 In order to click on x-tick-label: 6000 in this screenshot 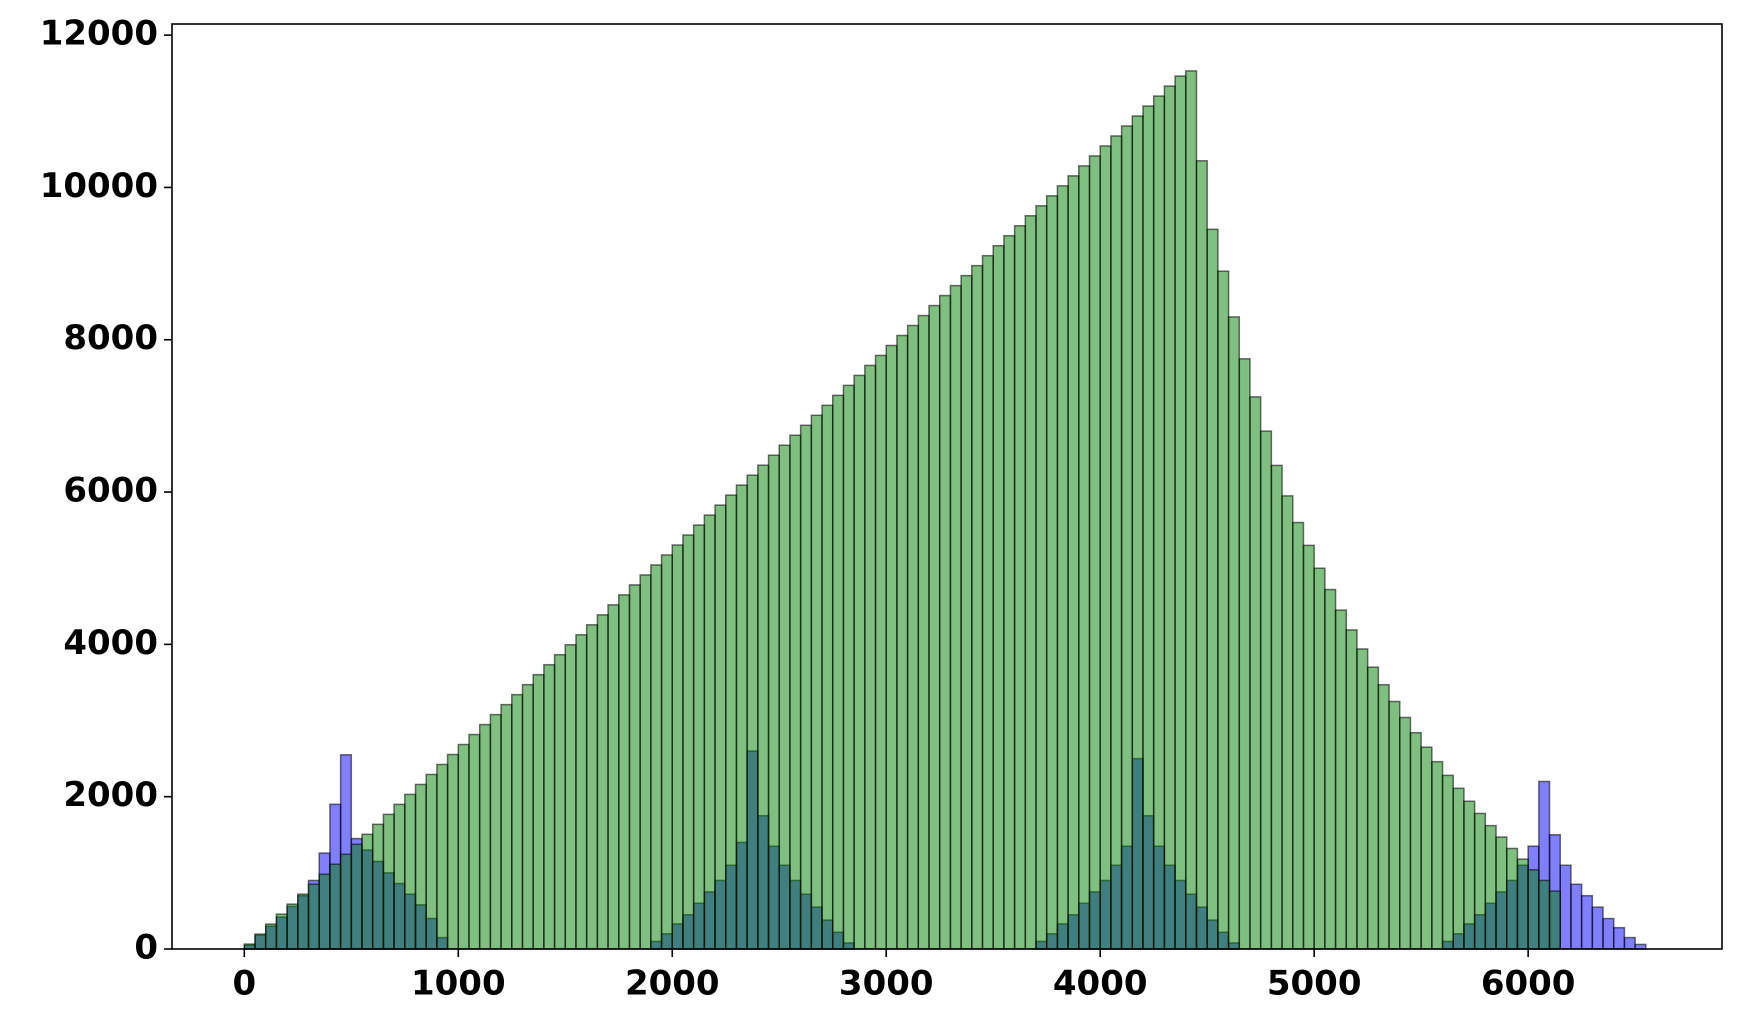, I will do `click(1528, 984)`.